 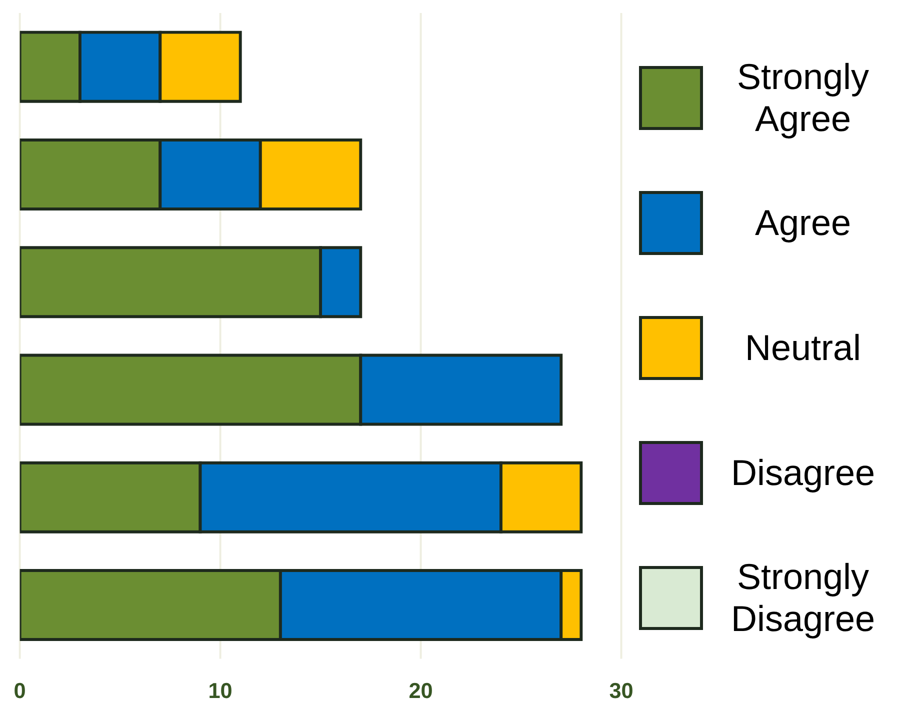 What do you see at coordinates (803, 98) in the screenshot?
I see `legend-label: Strongly Agree` at bounding box center [803, 98].